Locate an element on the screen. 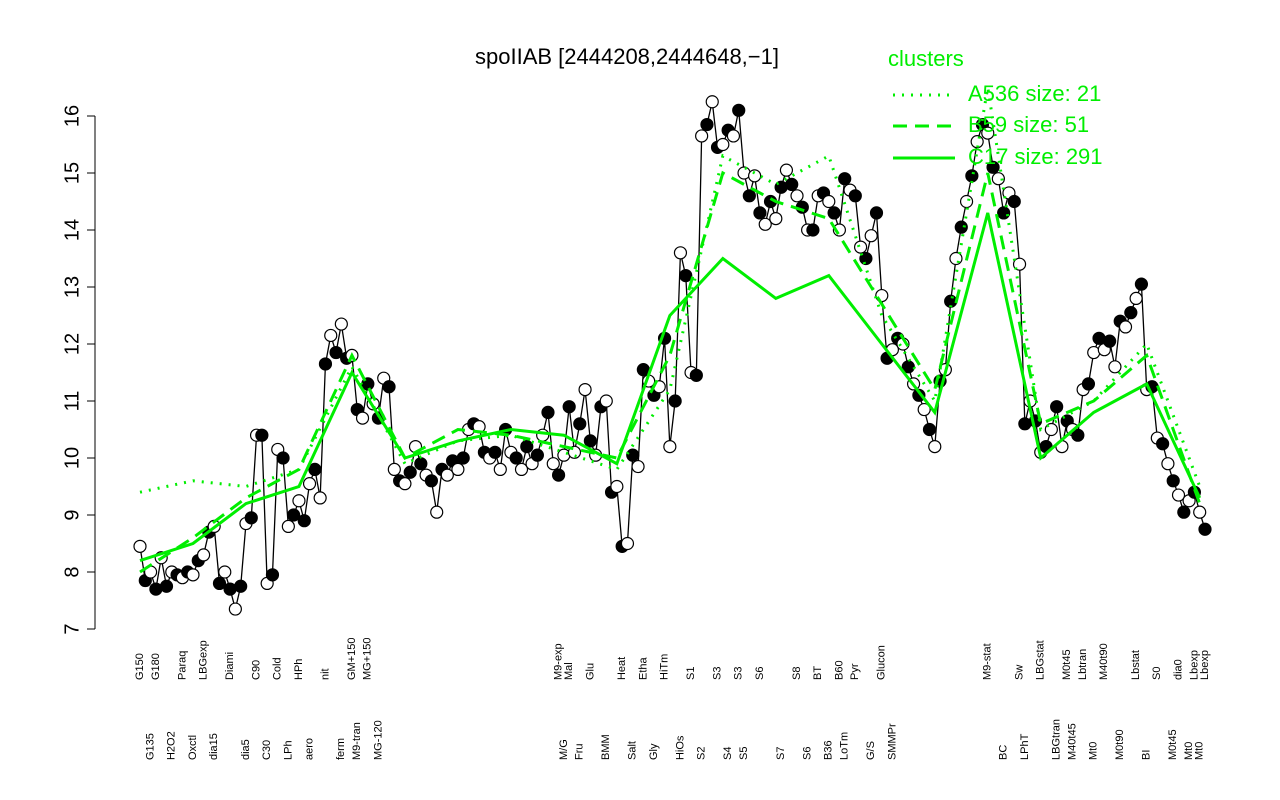  y-tick-label: 13 is located at coordinates (72, 287).